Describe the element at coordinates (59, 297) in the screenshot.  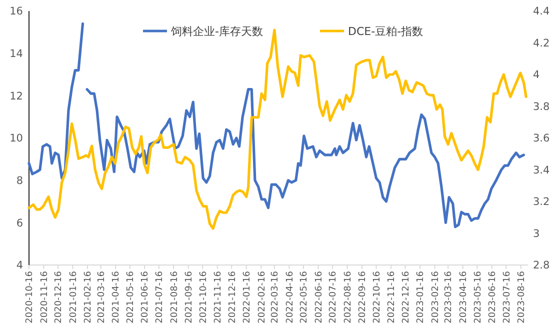
I see `x-tick-label: 2020-12-16` at that location.